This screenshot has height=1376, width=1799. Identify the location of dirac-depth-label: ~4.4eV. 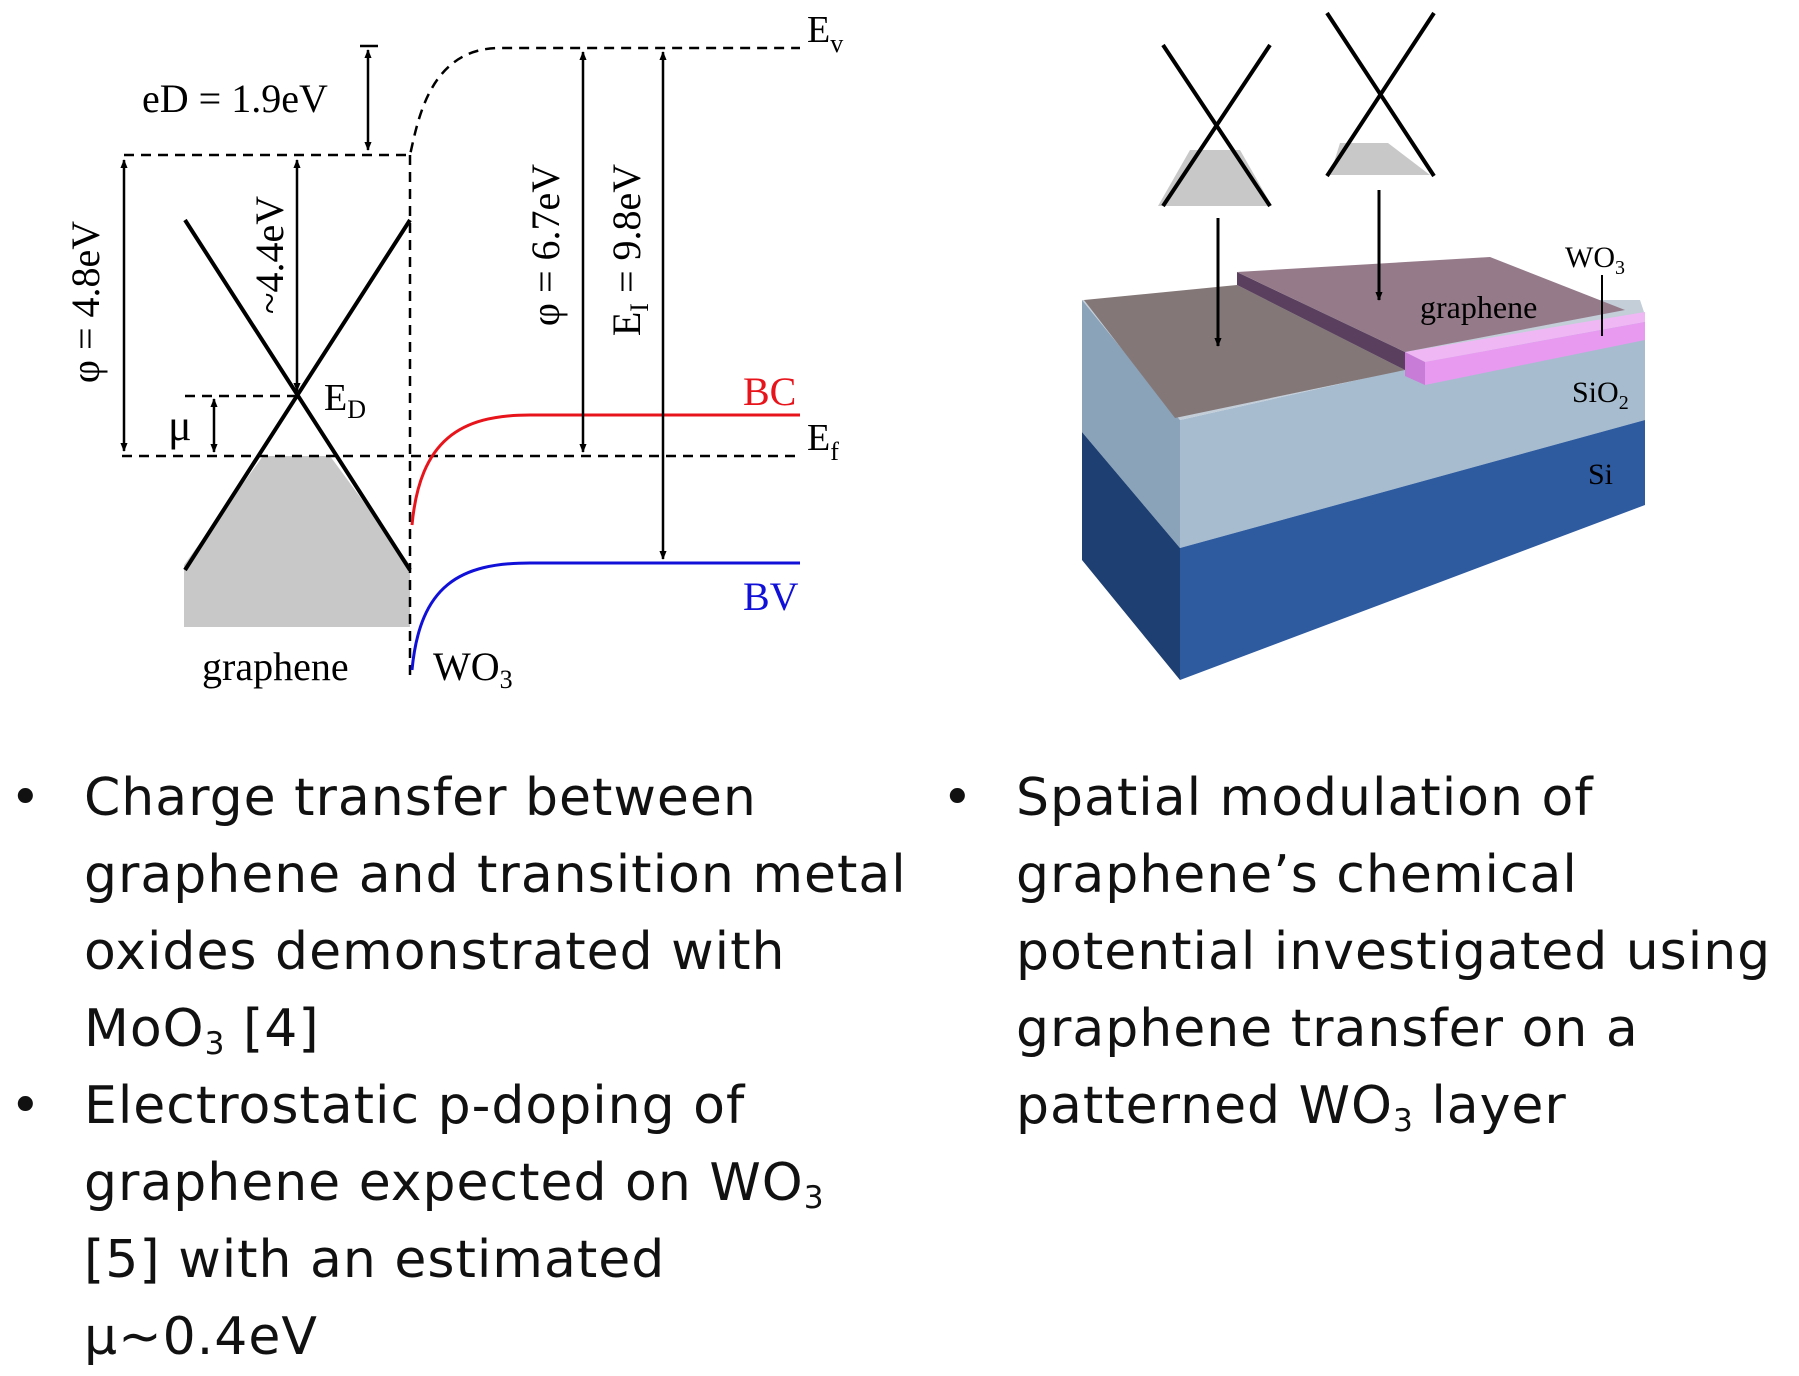
(269, 255).